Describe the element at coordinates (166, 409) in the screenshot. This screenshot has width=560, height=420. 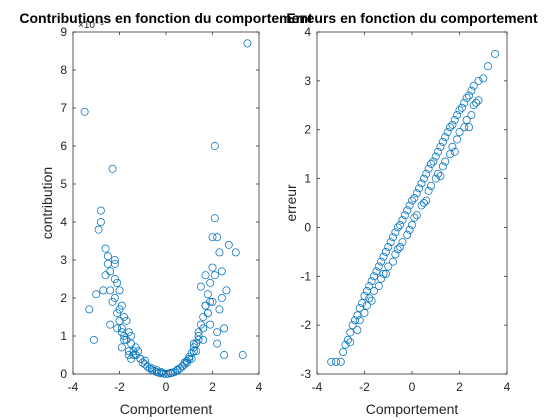
I see `left-x-axis-label: Comportement` at that location.